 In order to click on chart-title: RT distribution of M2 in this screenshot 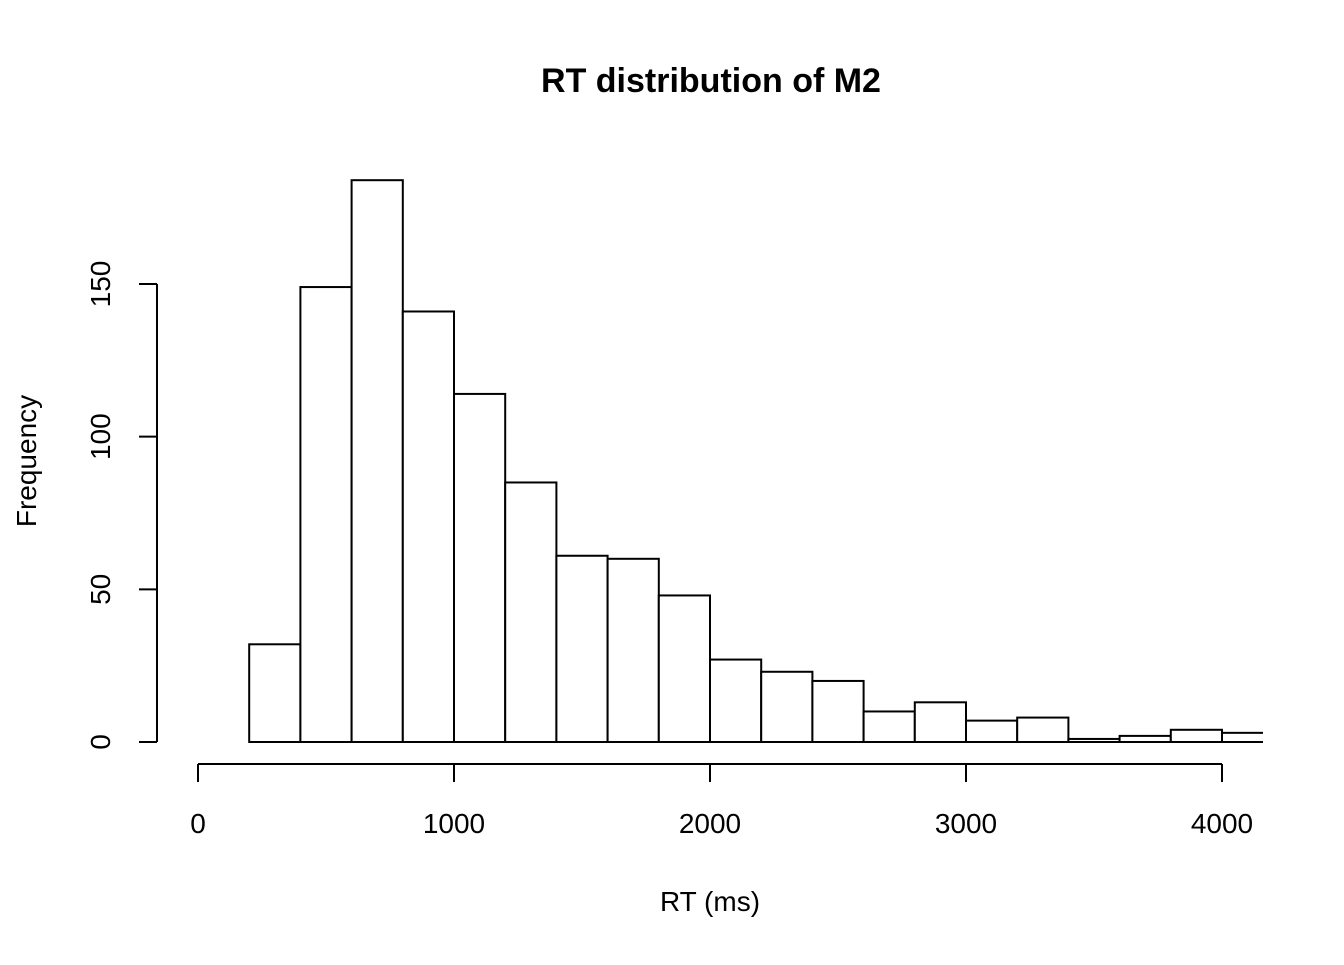, I will do `click(711, 81)`.